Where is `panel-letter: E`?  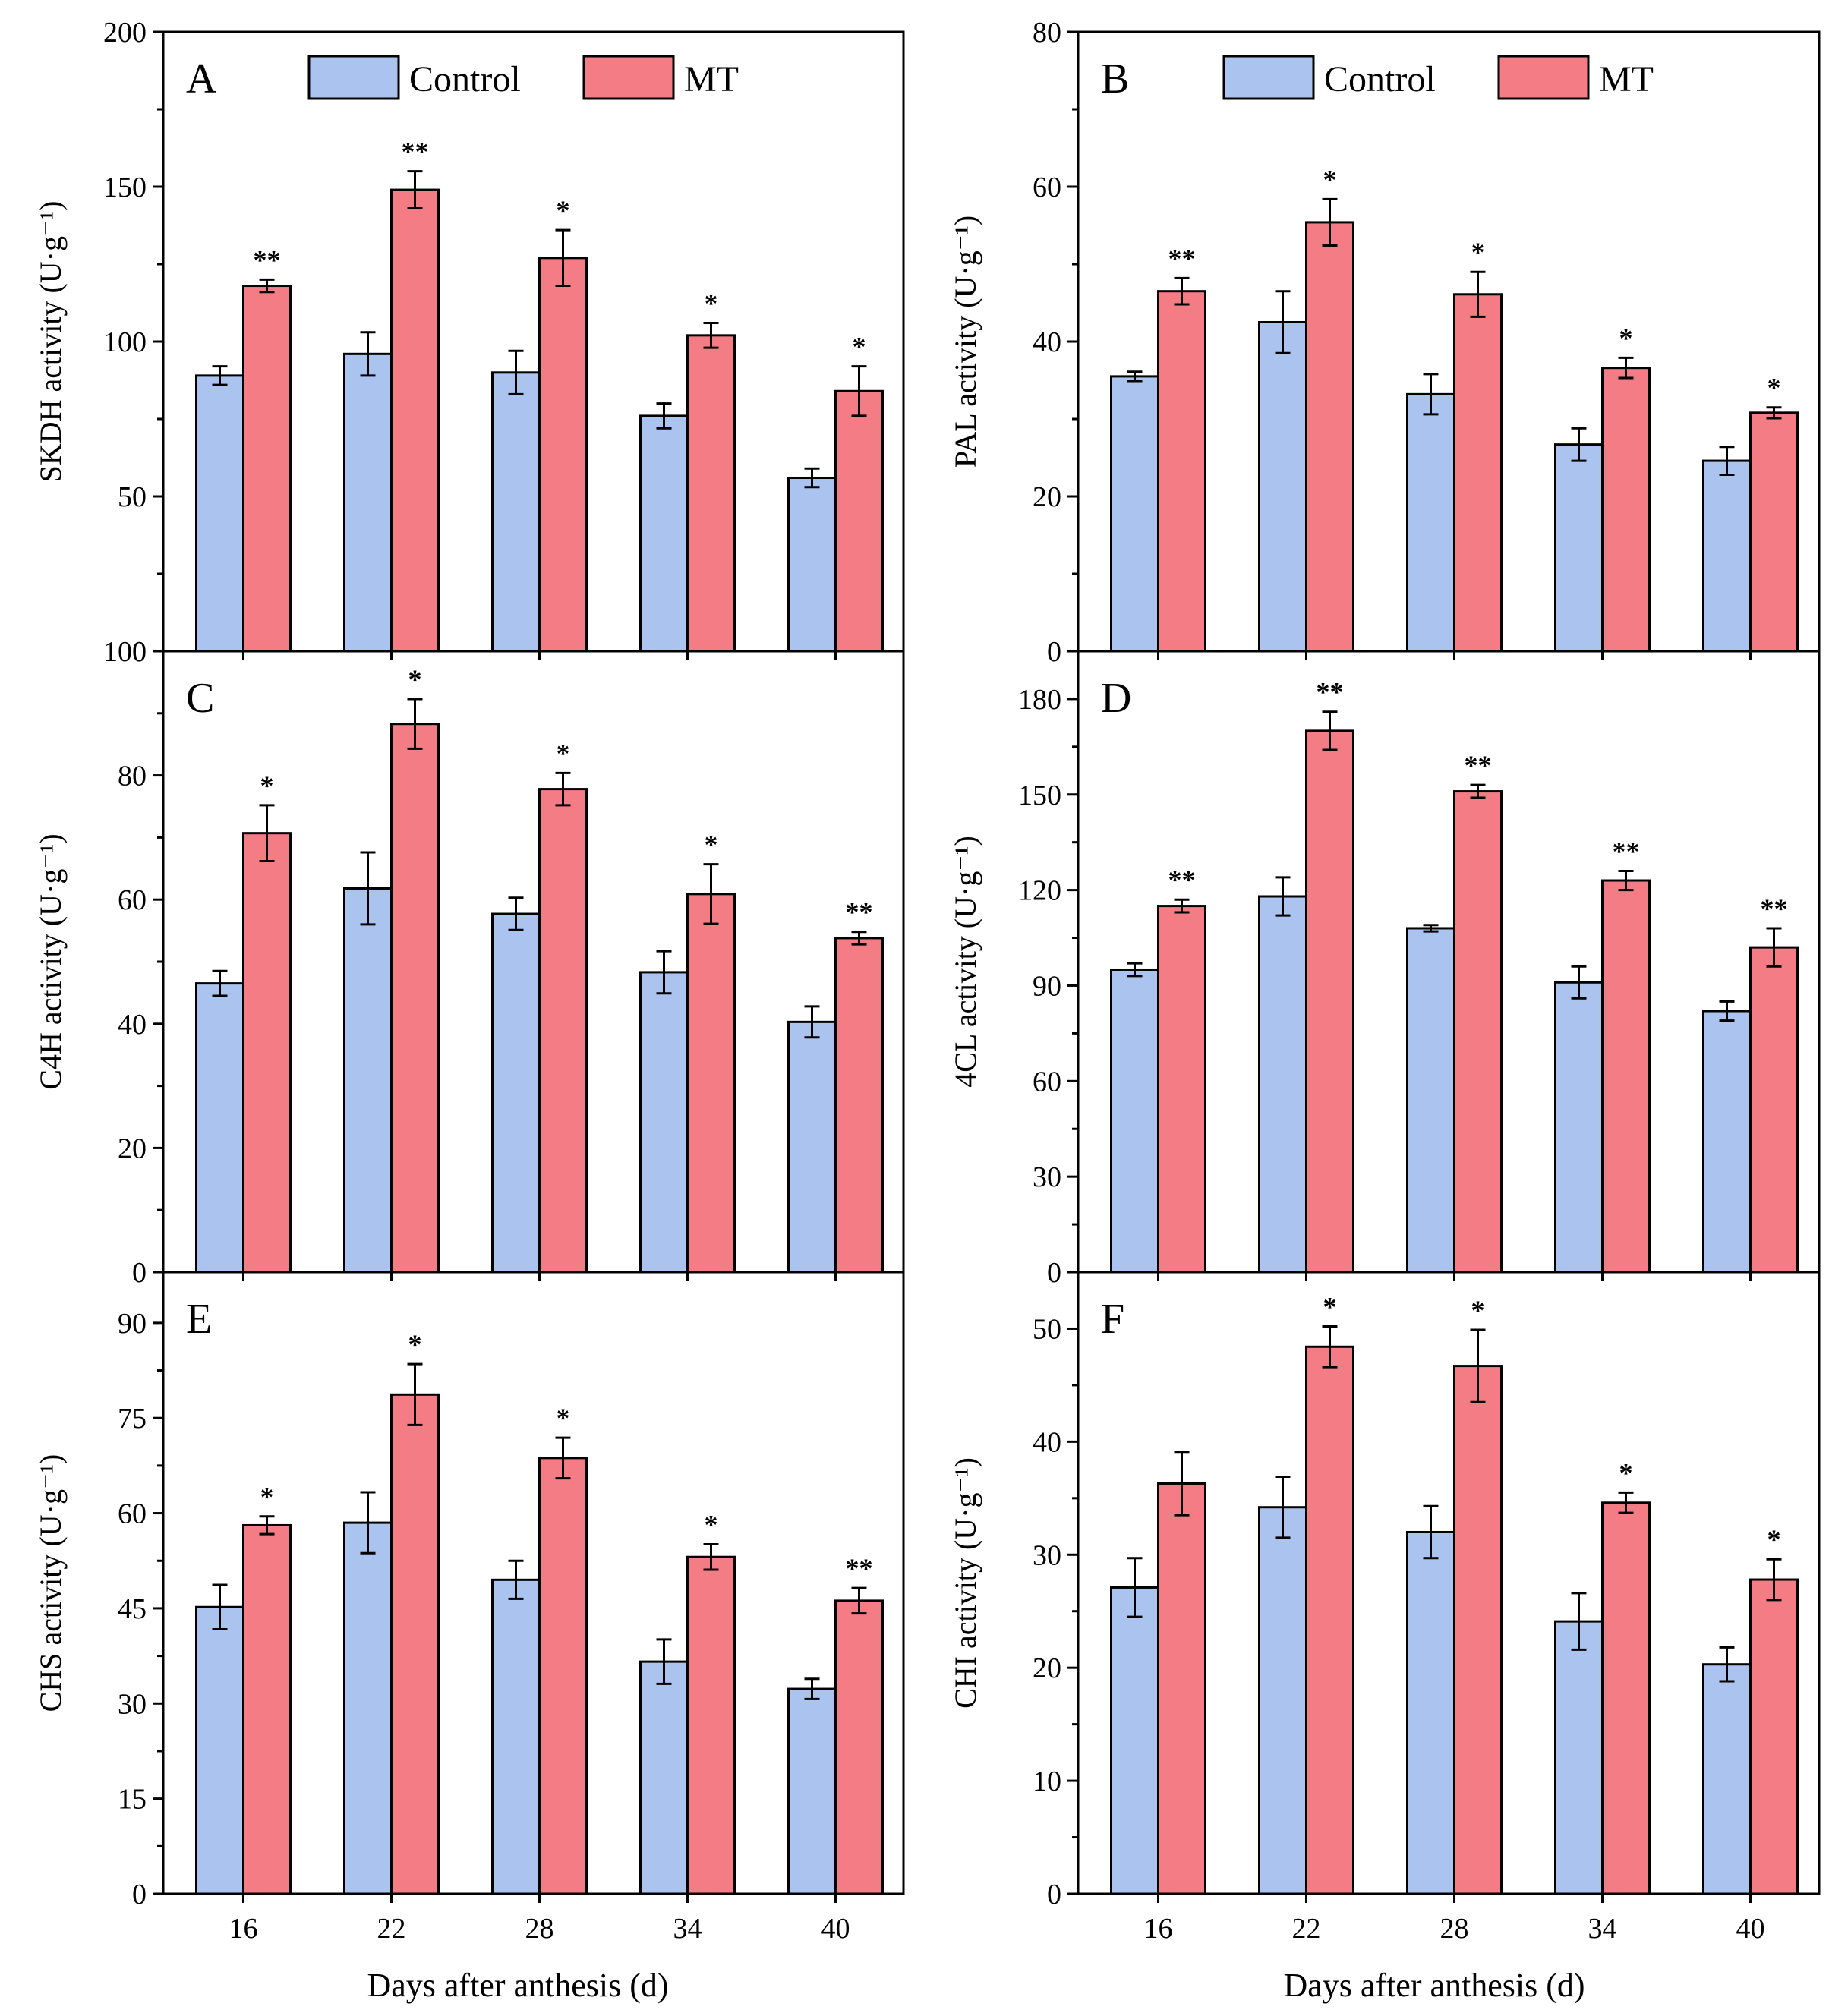
panel-letter: E is located at coordinates (199, 1319).